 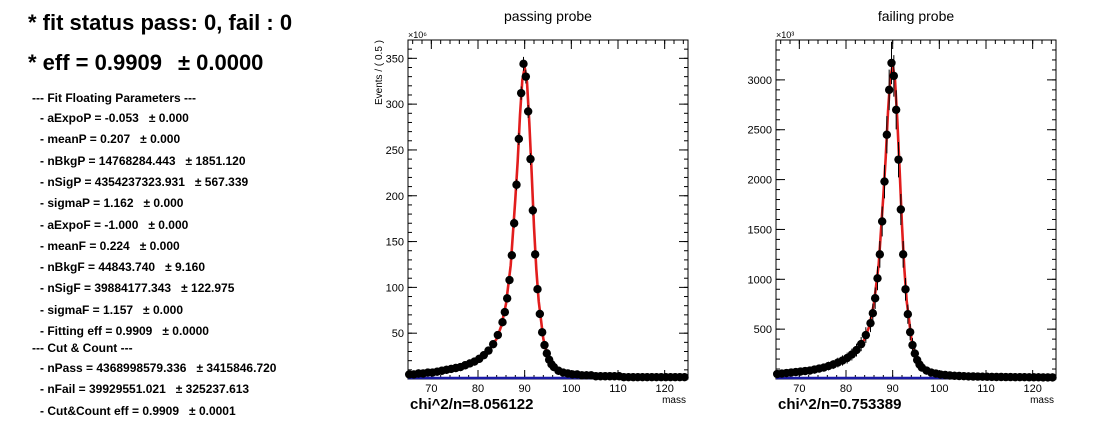 What do you see at coordinates (395, 288) in the screenshot?
I see `y-tick-label: 100` at bounding box center [395, 288].